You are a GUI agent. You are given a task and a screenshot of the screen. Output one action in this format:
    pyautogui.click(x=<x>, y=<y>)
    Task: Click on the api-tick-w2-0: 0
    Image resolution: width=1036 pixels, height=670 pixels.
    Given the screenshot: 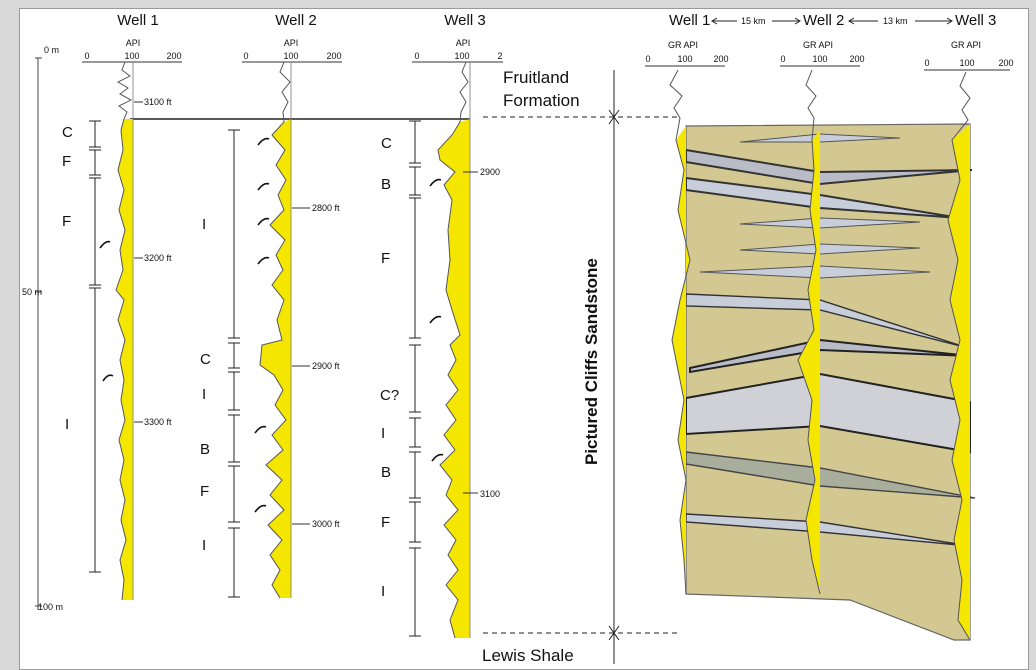 What is the action you would take?
    pyautogui.click(x=245, y=56)
    